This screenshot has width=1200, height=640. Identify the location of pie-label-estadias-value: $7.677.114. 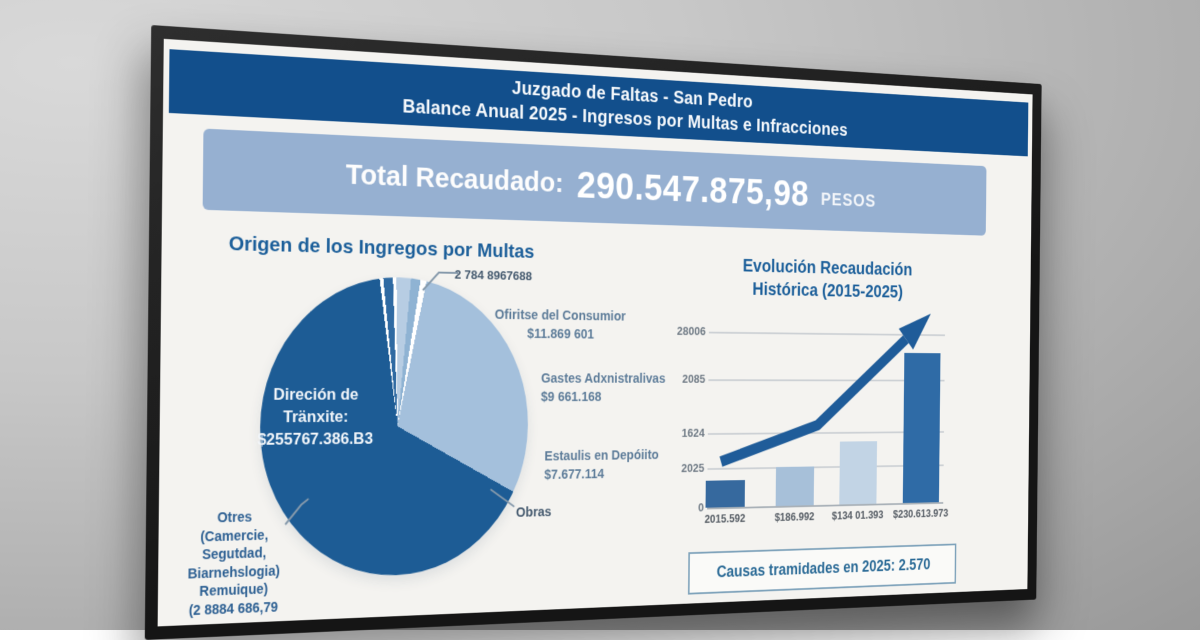
(601, 474).